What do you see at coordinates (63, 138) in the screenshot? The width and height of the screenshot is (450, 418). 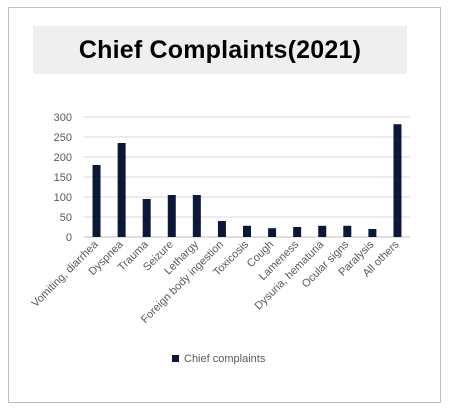 I see `y-tick-label: 250` at bounding box center [63, 138].